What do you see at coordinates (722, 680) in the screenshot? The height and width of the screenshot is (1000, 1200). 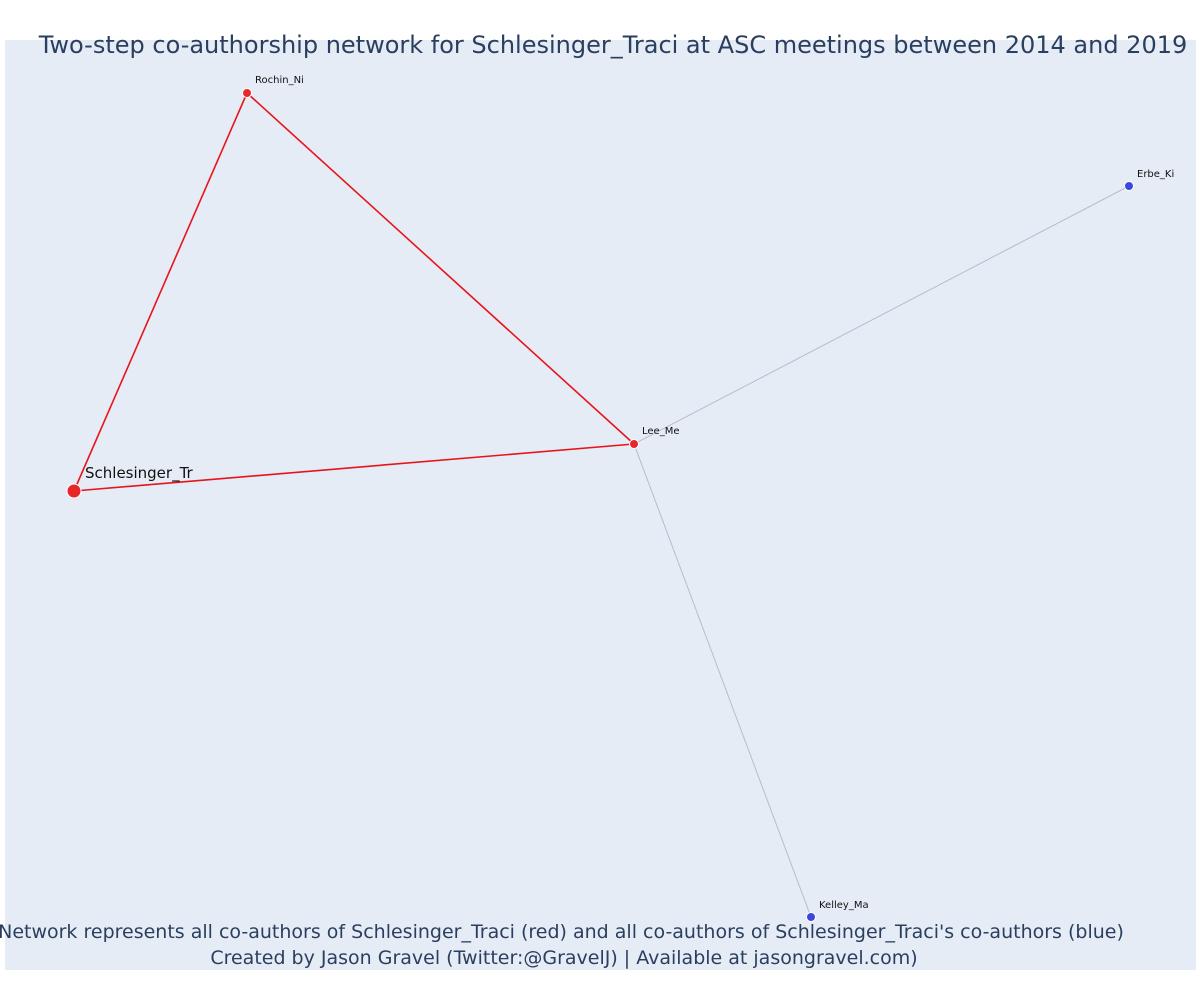 I see `edge-Lee_Me-Kelley_Ma` at bounding box center [722, 680].